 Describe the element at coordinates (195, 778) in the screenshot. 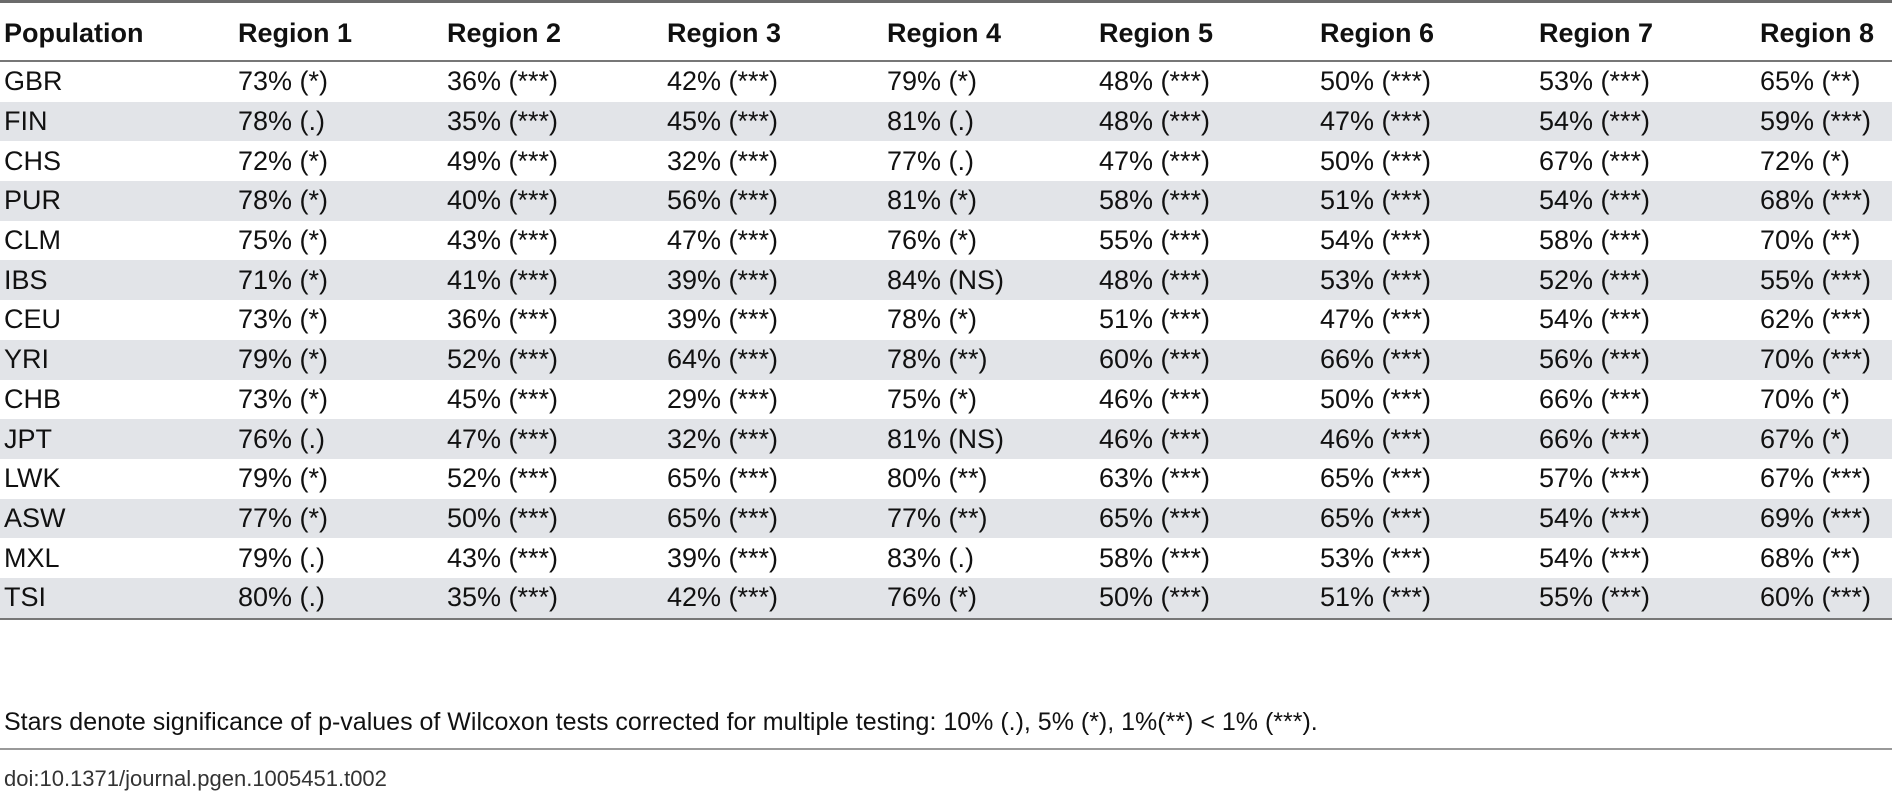

I see `doi-label: doi:10.1371/journal.pgen.1005451.t002` at that location.